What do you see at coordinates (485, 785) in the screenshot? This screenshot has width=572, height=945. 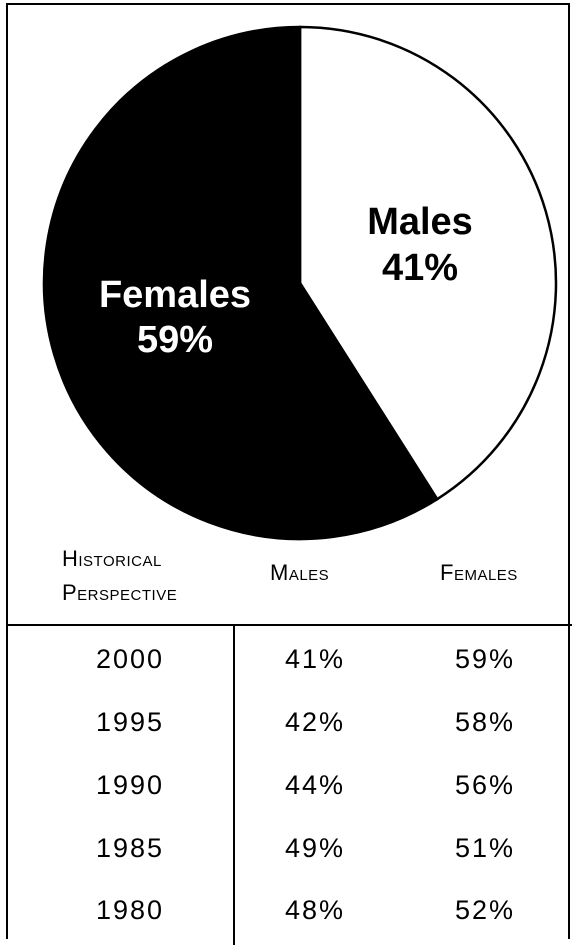 I see `females-cell: 56%` at bounding box center [485, 785].